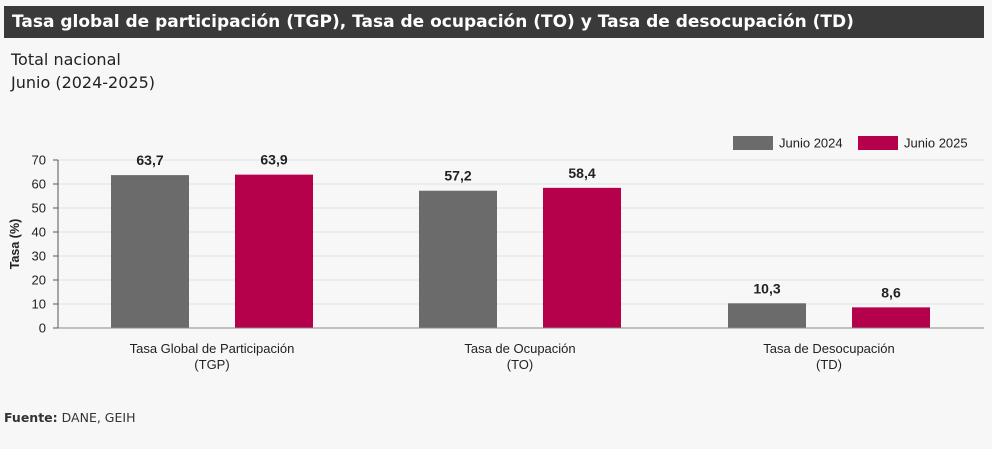  I want to click on bar-value-label: 58,4, so click(581, 173).